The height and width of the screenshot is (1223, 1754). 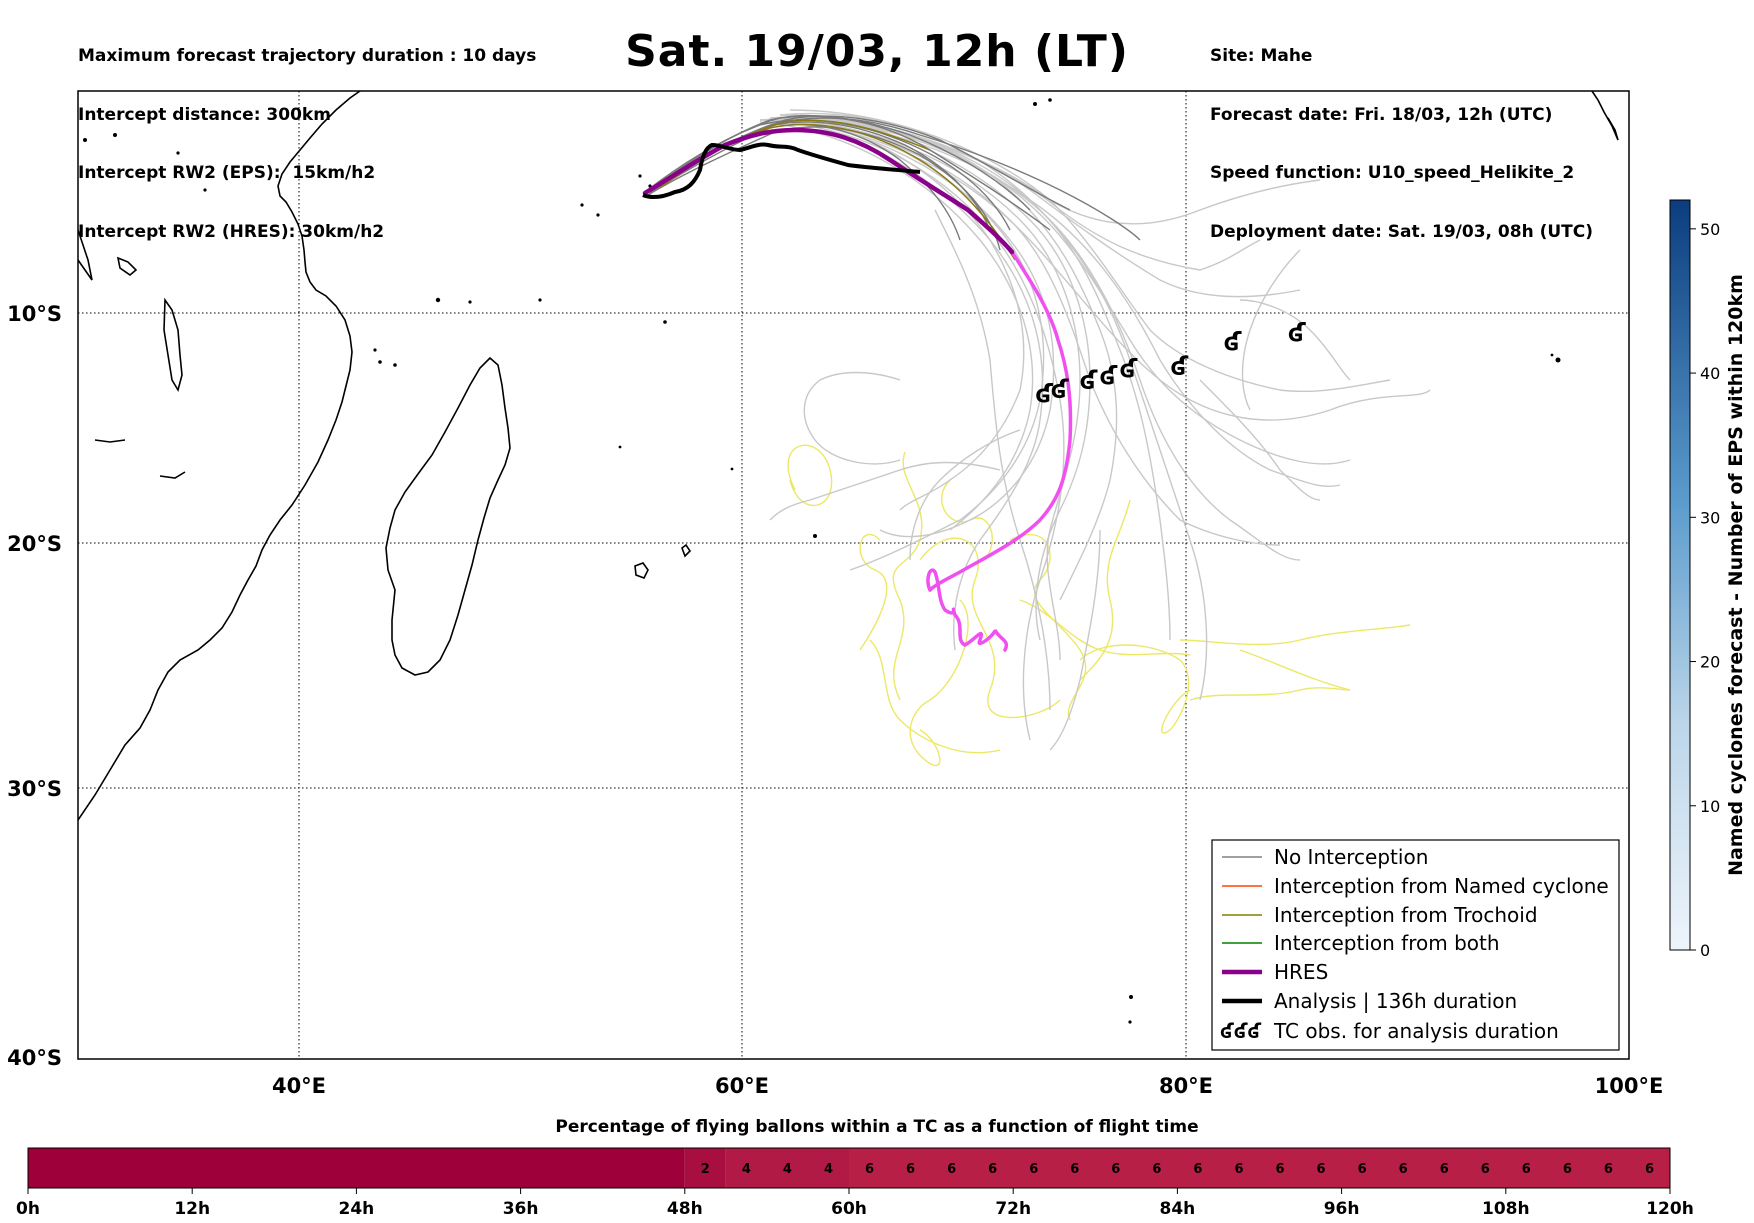 What do you see at coordinates (1705, 590) in the screenshot?
I see `colorbar-ticks: 0 10 20 30 40 50` at bounding box center [1705, 590].